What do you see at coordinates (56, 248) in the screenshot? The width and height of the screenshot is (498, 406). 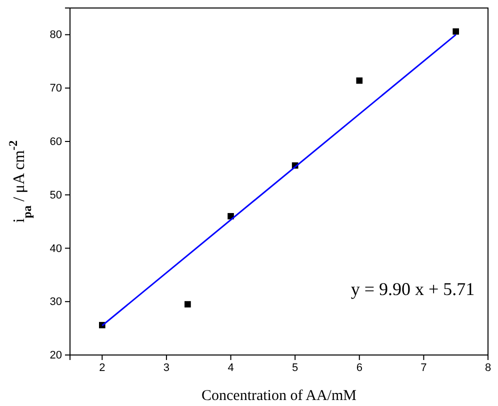 I see `y-tick-label: 40` at bounding box center [56, 248].